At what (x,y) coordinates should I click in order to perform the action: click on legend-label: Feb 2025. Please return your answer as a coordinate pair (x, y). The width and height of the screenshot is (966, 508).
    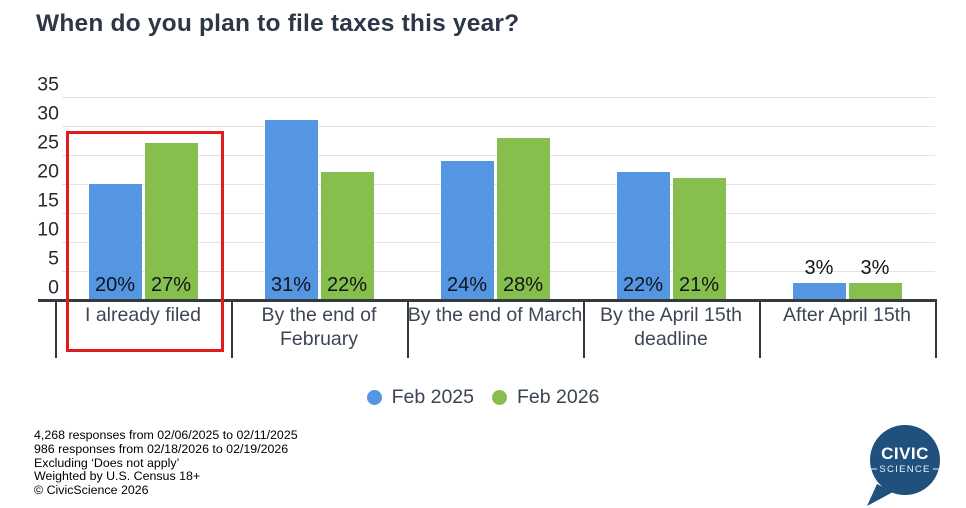
    Looking at the image, I should click on (432, 397).